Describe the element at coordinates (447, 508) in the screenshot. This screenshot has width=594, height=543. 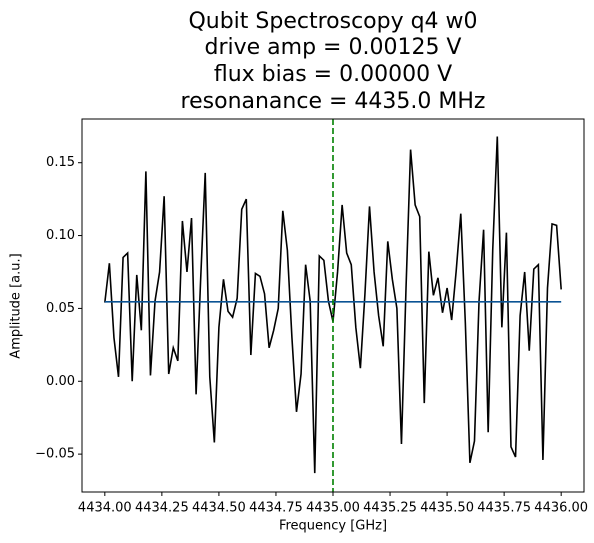
I see `x-tick-label: 4435.50` at that location.